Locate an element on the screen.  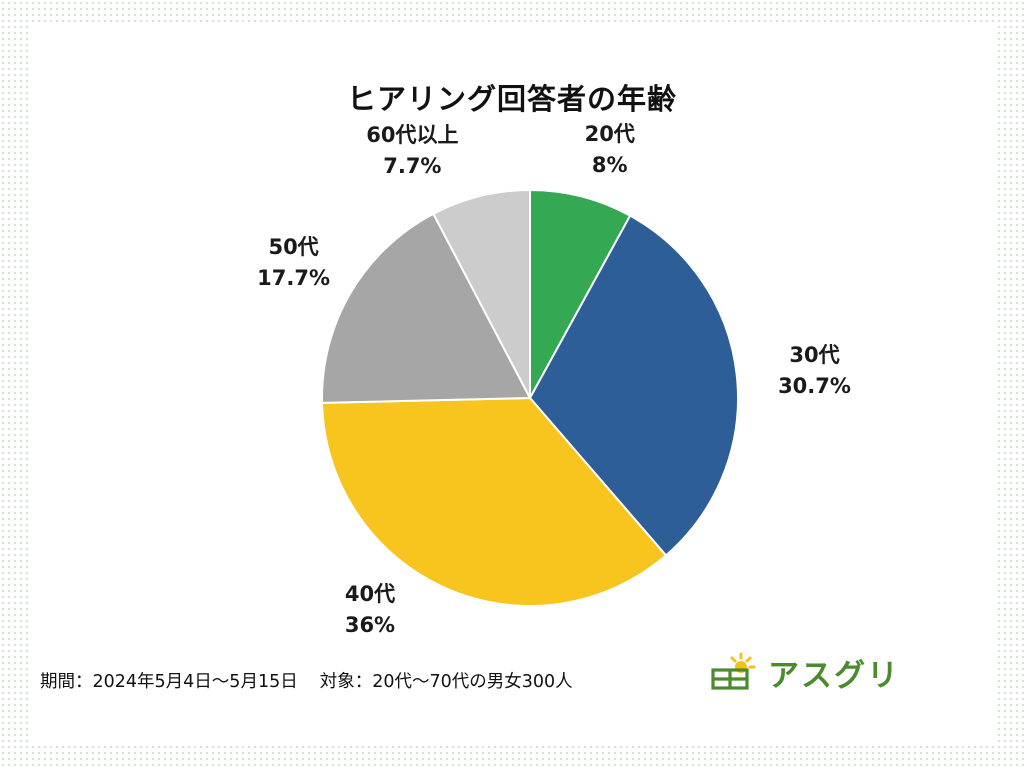
slice-category-label: 60代以上 is located at coordinates (412, 135).